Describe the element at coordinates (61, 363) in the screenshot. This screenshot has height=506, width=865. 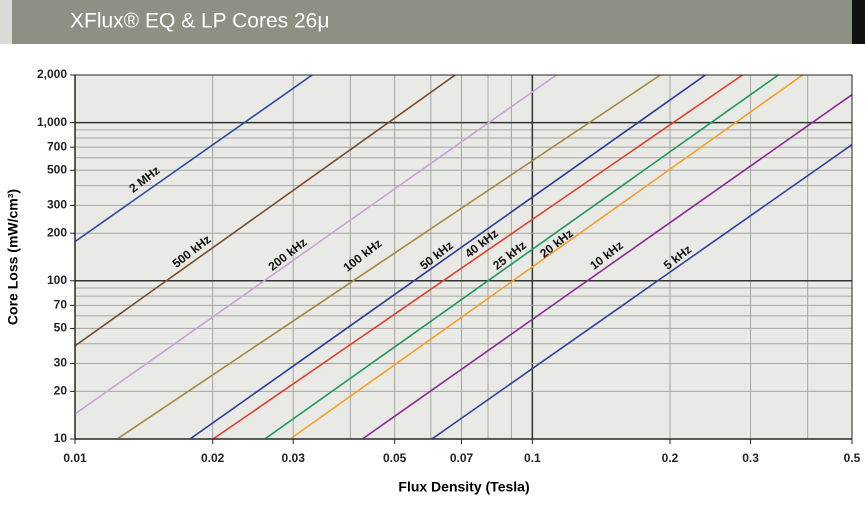
I see `y-tick-label: 30` at that location.